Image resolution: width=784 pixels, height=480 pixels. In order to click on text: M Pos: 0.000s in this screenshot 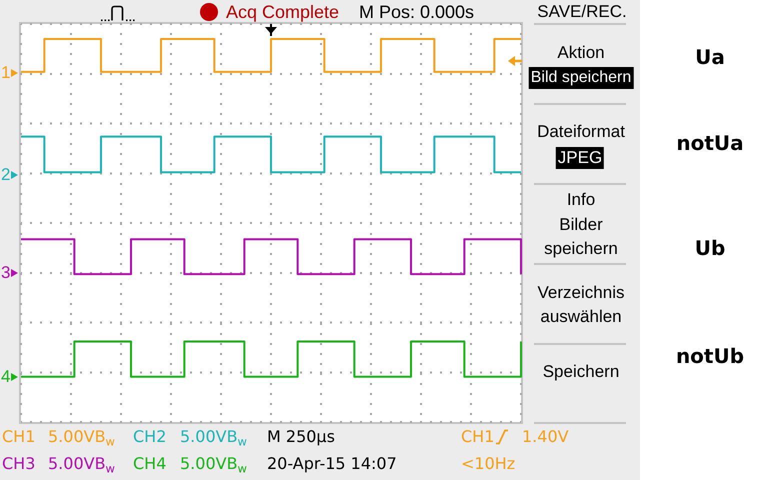, I will do `click(416, 12)`.